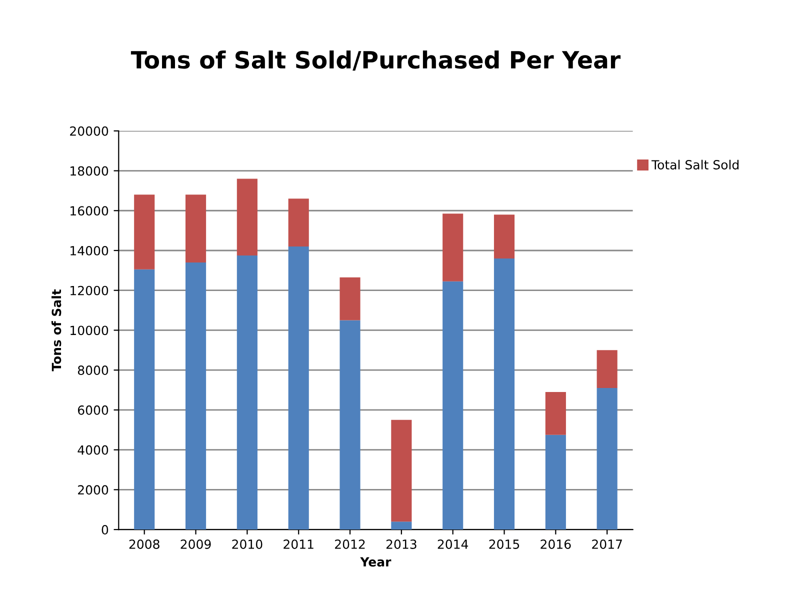 Image resolution: width=791 pixels, height=595 pixels. Describe the element at coordinates (144, 544) in the screenshot. I see `x-tick-label: 2008` at that location.